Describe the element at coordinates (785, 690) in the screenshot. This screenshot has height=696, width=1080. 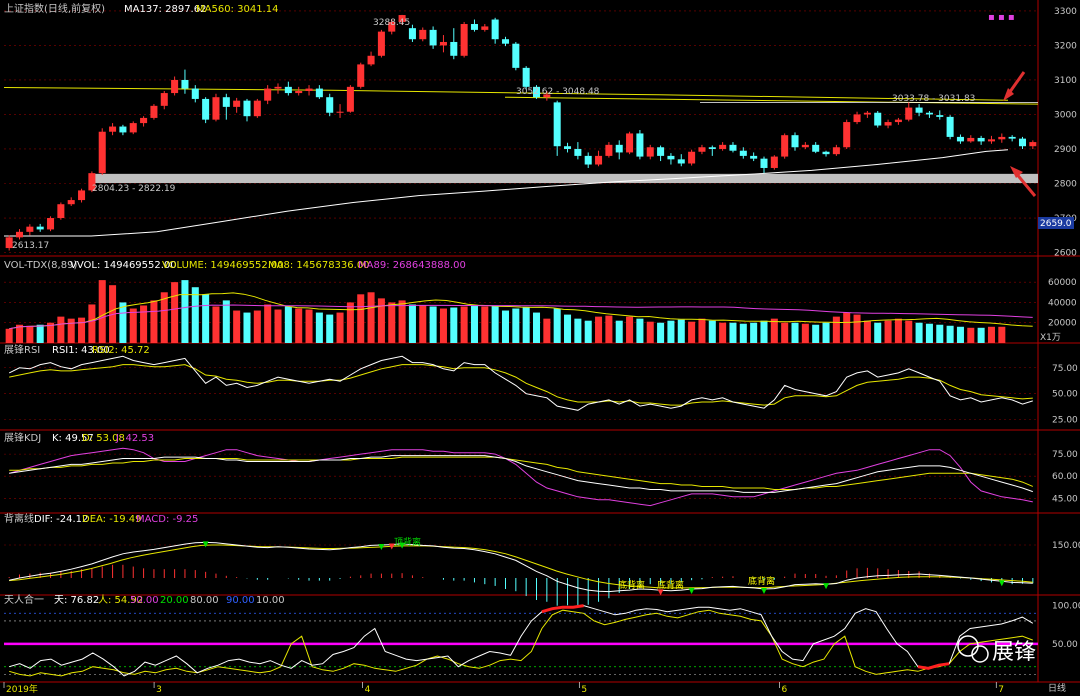
I see `x-label-4: 6` at that location.